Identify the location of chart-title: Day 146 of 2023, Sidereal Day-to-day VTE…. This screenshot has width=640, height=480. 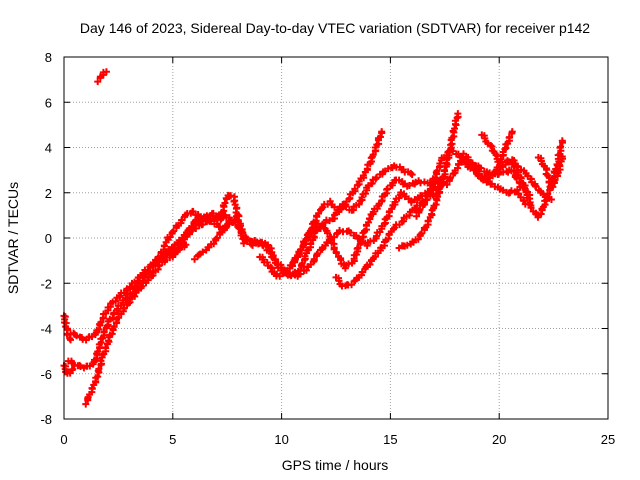
(335, 28).